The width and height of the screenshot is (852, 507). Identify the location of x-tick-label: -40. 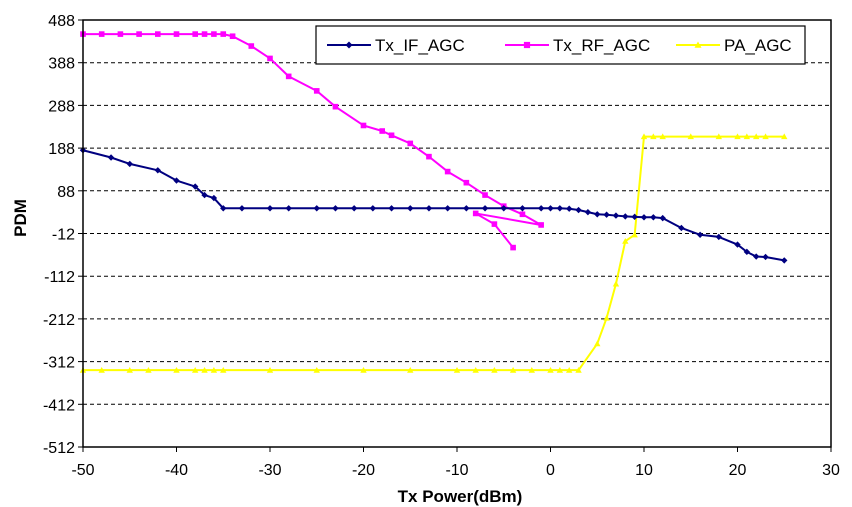
(176, 470).